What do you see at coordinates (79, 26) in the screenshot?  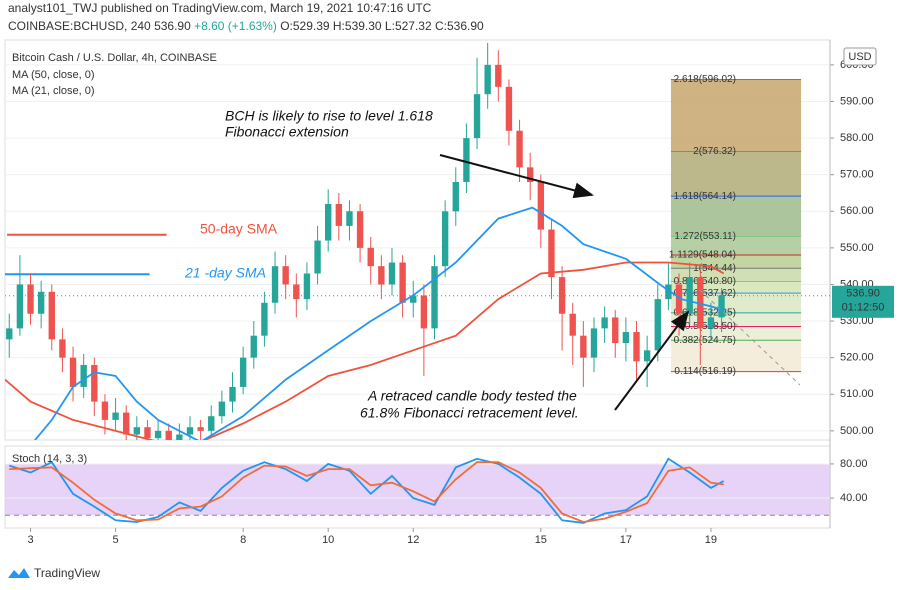 I see `symbol: COINBASE:BCHUSD, 240` at bounding box center [79, 26].